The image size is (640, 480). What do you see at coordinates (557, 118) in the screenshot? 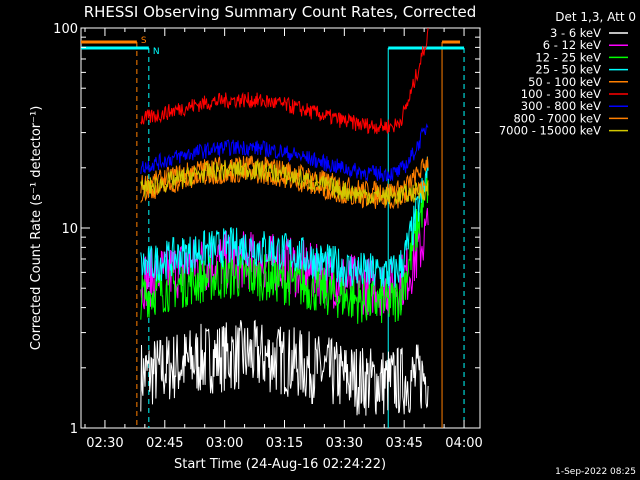
I see `legend-entry-label: 800 - 7000 keV` at bounding box center [557, 118].